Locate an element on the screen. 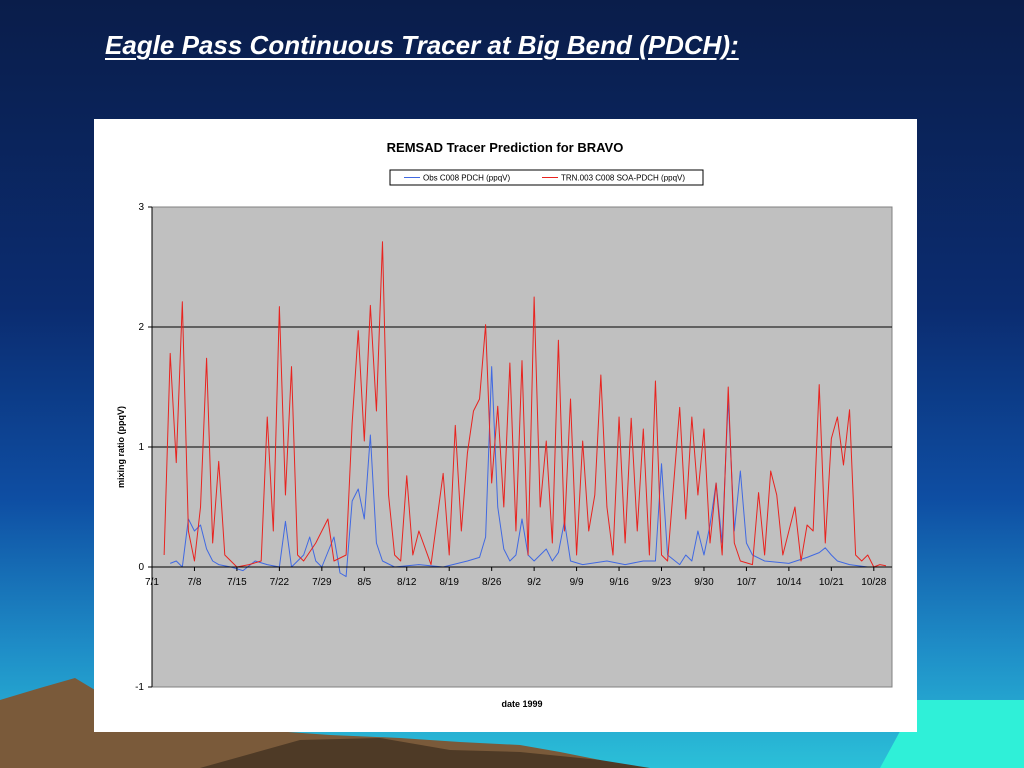 The width and height of the screenshot is (1024, 768). y-axis-title: mixing ratio (ppqV) is located at coordinates (121, 447).